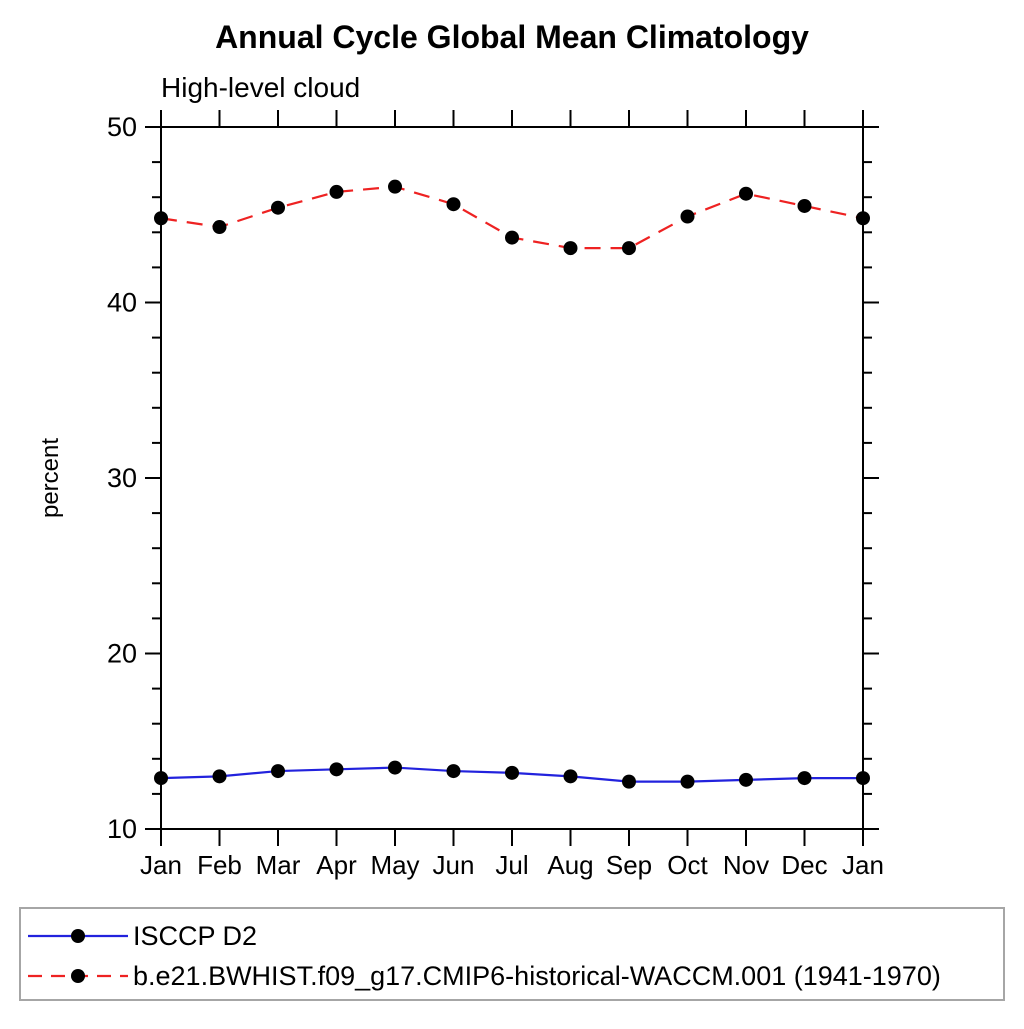 This screenshot has height=1029, width=1024. What do you see at coordinates (122, 478) in the screenshot?
I see `y-tick-label: 30` at bounding box center [122, 478].